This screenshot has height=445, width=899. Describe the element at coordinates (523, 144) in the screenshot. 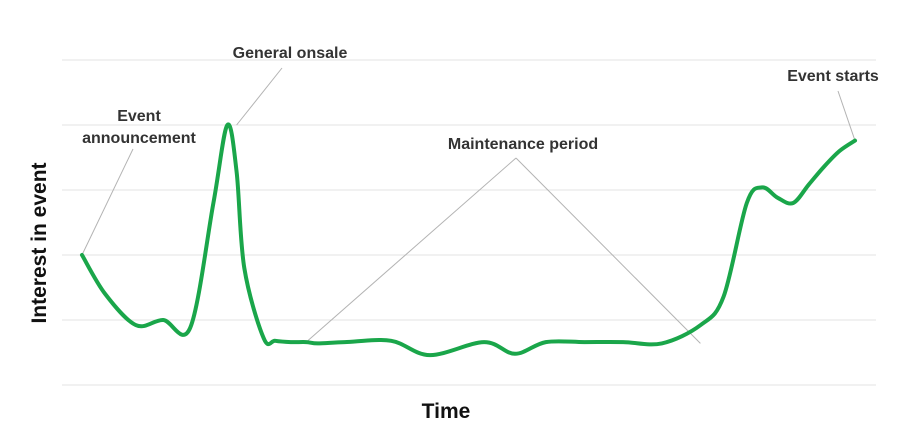

I see `annotation-maintenance-period: Maintenance period` at that location.